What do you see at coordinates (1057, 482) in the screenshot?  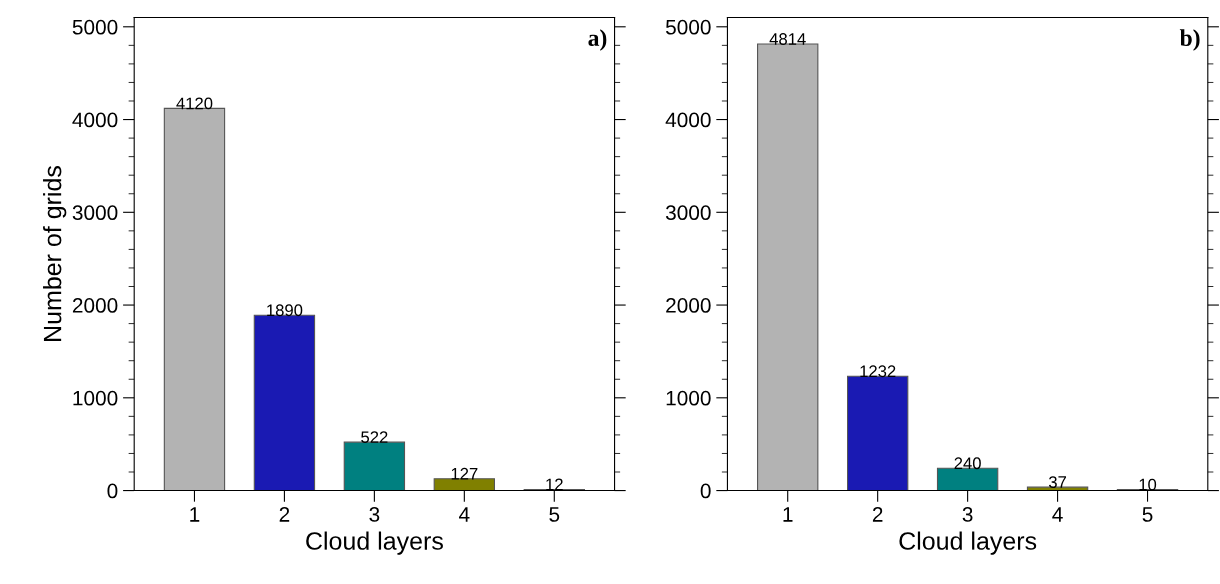 I see `data-label: 37` at bounding box center [1057, 482].